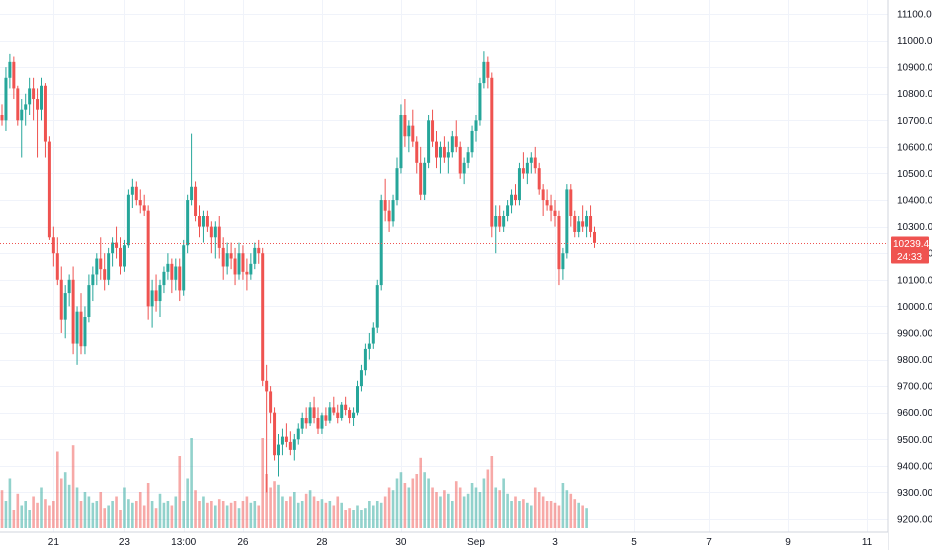 This screenshot has width=932, height=550. I want to click on price-tick-label: 10800.00, so click(914, 94).